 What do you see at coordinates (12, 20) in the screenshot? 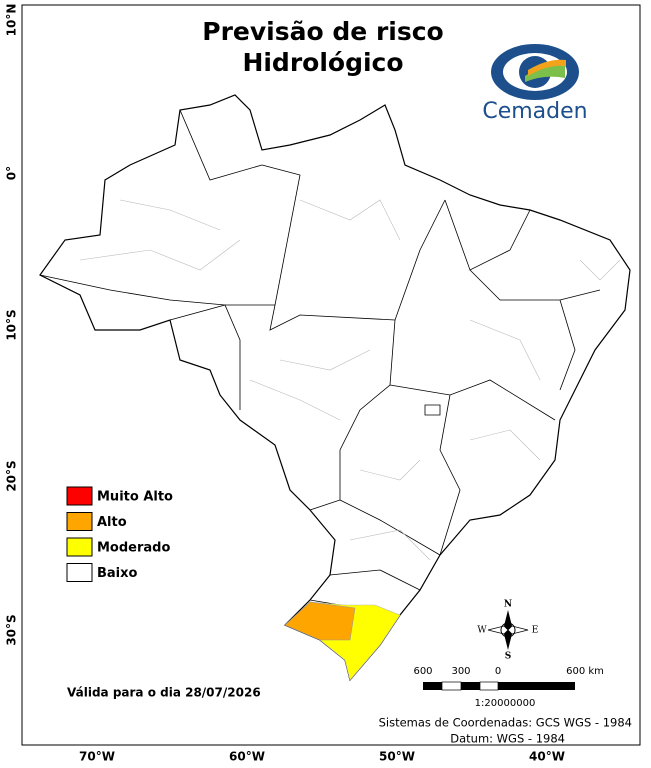
I see `lat-label: 10°N` at bounding box center [12, 20].